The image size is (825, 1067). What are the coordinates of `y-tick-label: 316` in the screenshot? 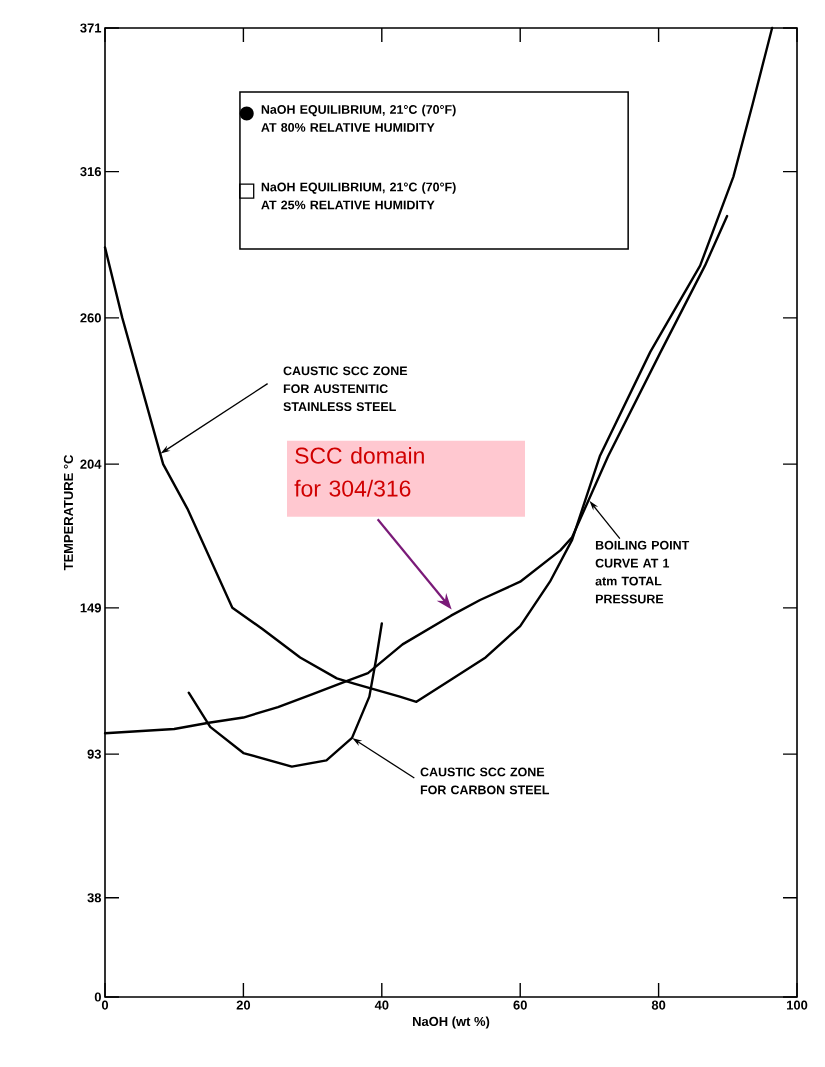 It's located at (91, 172).